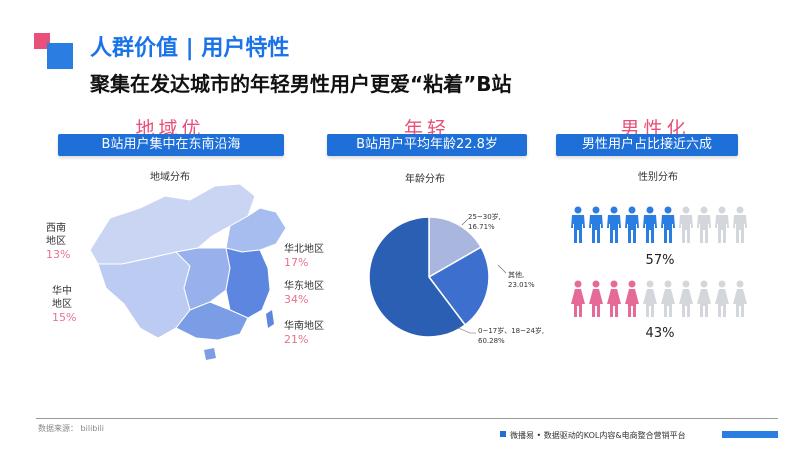  Describe the element at coordinates (660, 226) in the screenshot. I see `male-icon-row` at that location.